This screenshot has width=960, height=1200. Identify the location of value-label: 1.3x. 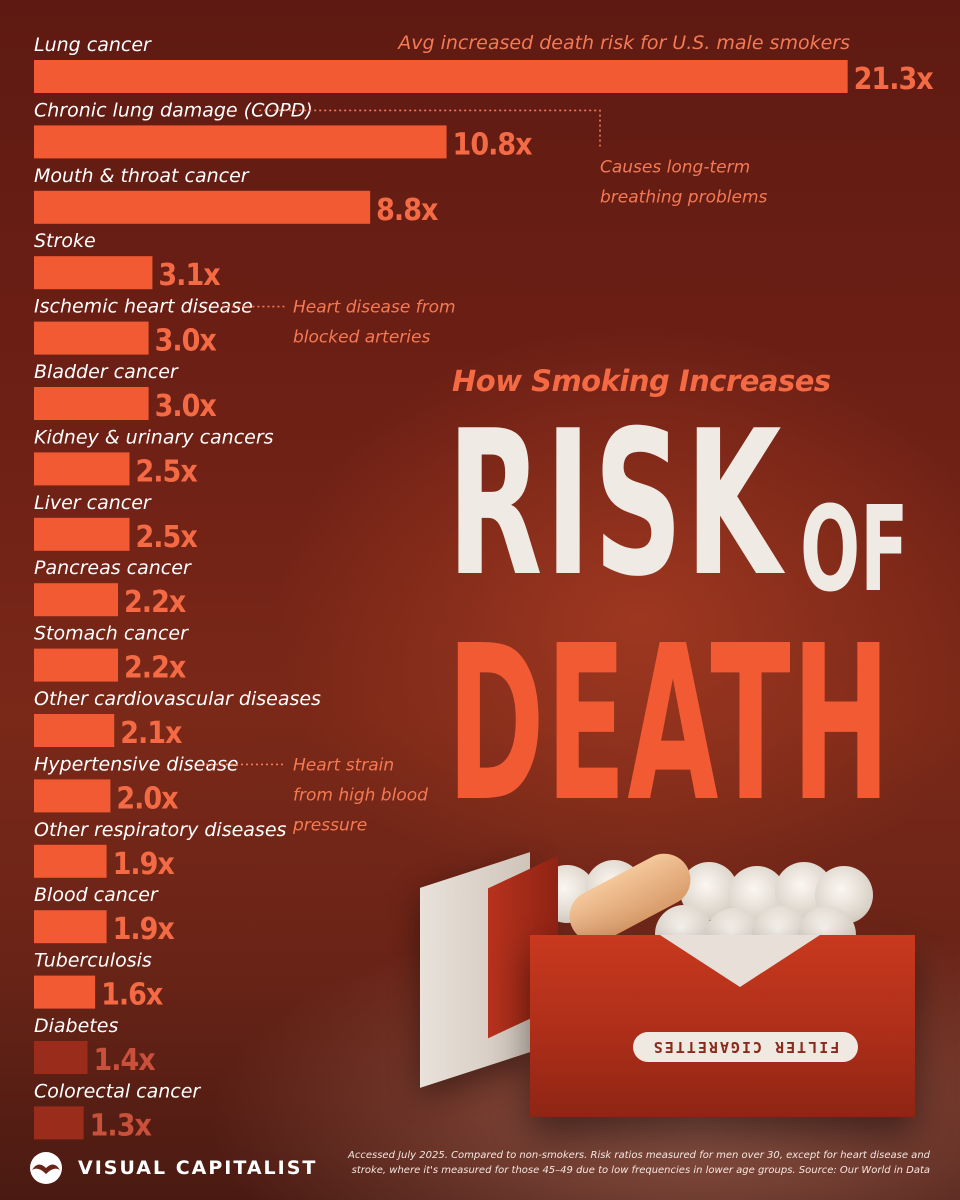
(121, 1125).